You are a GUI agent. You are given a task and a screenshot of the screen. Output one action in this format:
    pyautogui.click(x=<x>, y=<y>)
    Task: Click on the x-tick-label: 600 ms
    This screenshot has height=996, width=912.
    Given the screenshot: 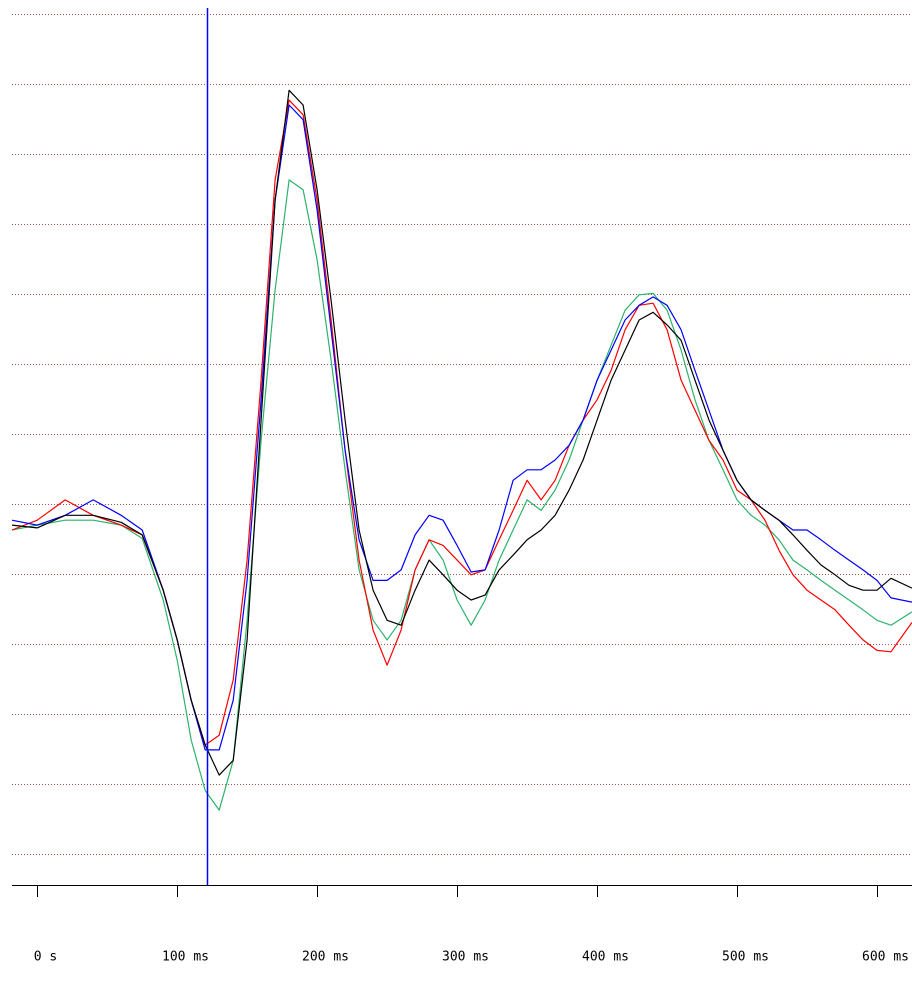 What is the action you would take?
    pyautogui.click(x=885, y=957)
    